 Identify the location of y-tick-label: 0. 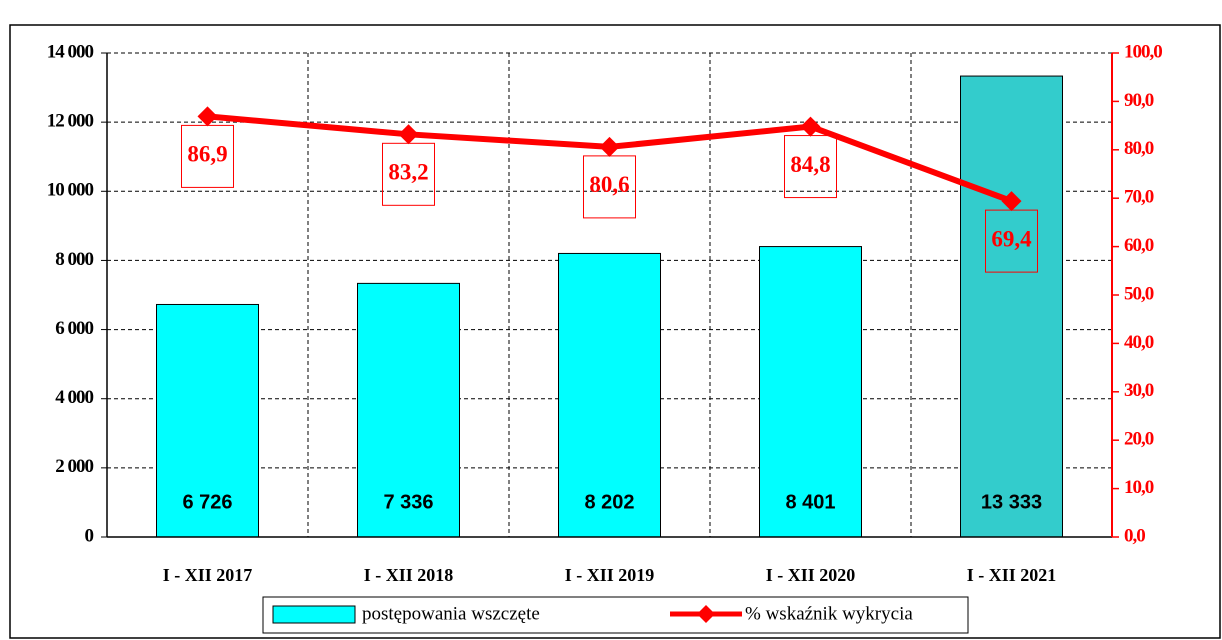
(89, 535).